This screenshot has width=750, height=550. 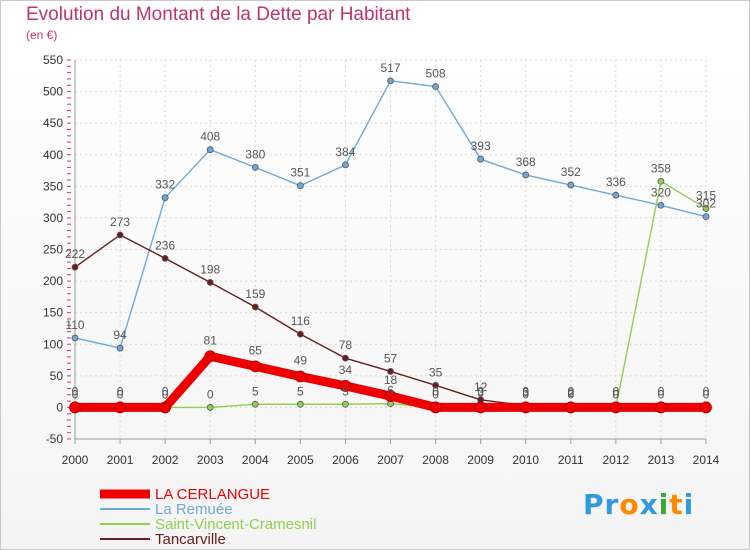 What do you see at coordinates (53, 313) in the screenshot?
I see `y-tick-label: 150` at bounding box center [53, 313].